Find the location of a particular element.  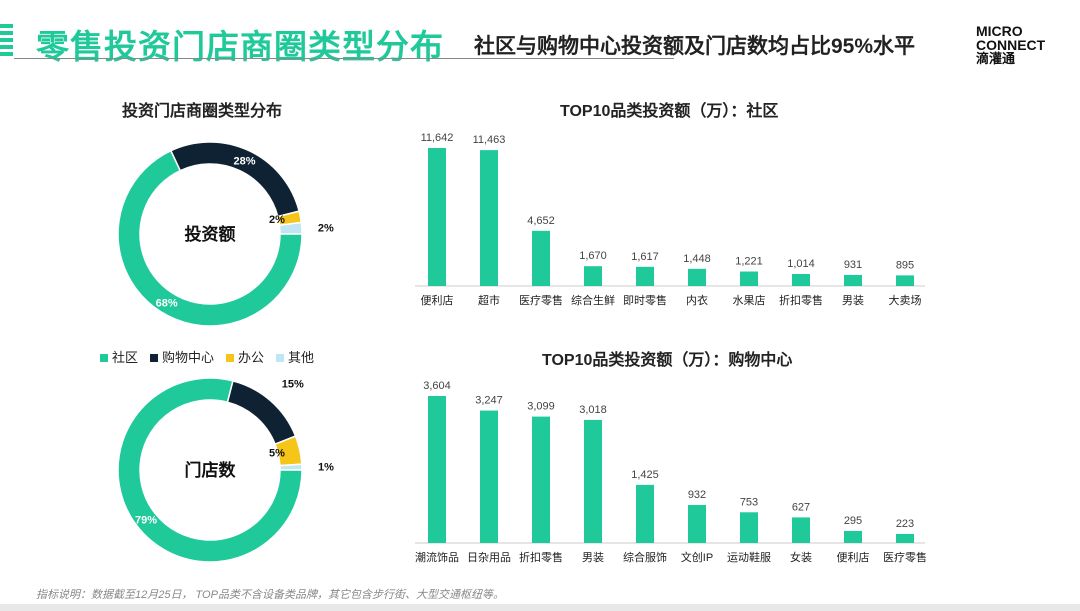

bar-value-label: 753 is located at coordinates (749, 502).